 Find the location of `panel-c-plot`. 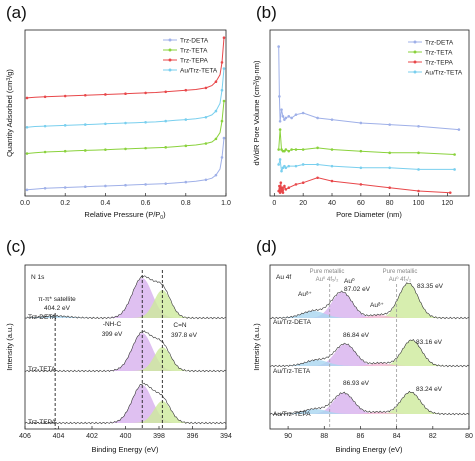

panel-c-plot is located at coordinates (125, 349).